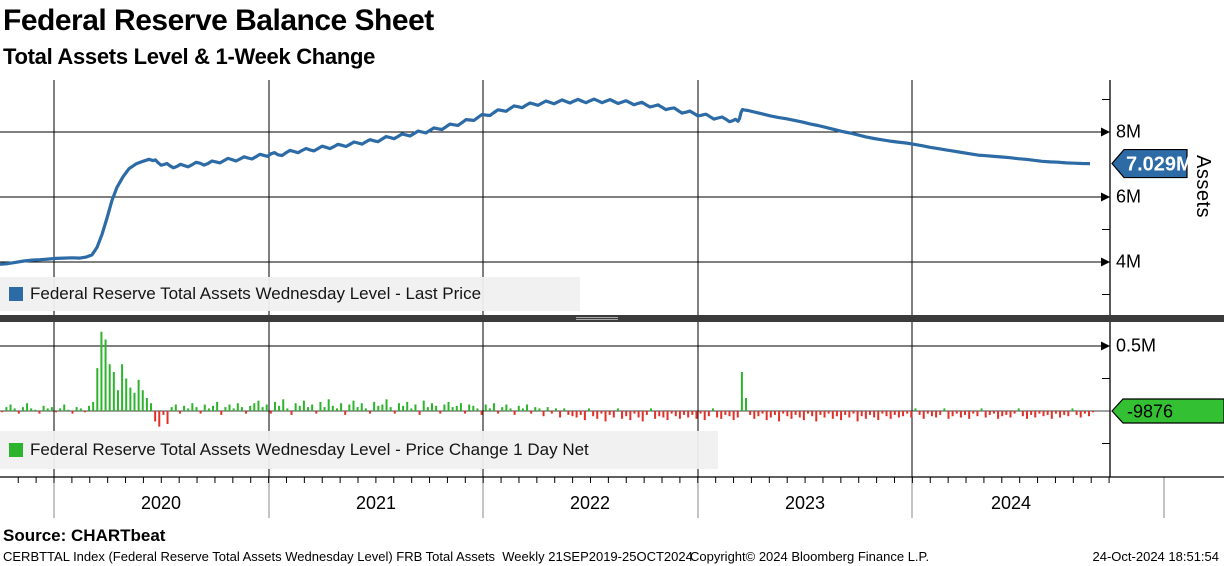 The image size is (1224, 566). Describe the element at coordinates (1129, 261) in the screenshot. I see `y-tick-label-4M: 4M` at that location.